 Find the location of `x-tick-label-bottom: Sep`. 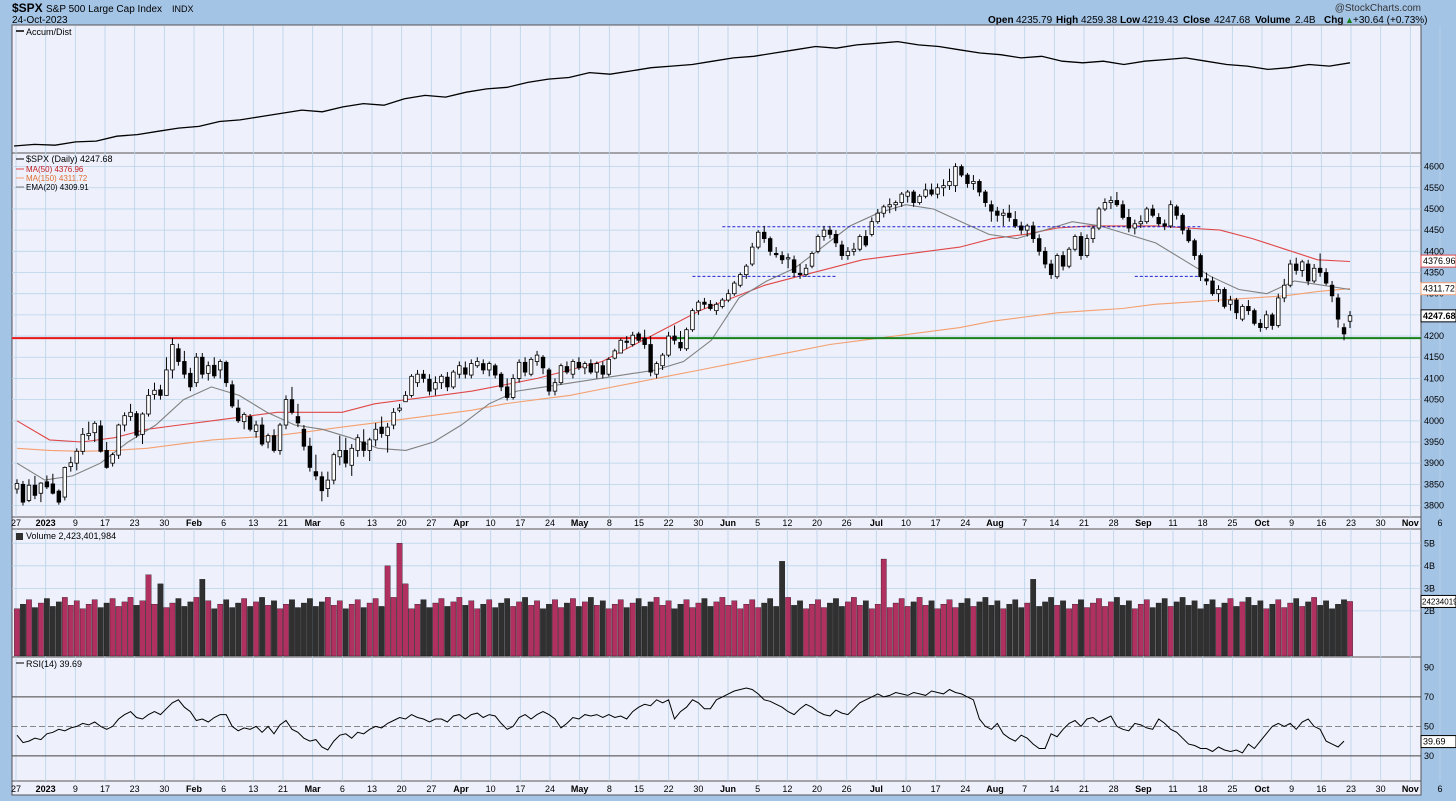

x-tick-label-bottom: Sep is located at coordinates (1143, 789).